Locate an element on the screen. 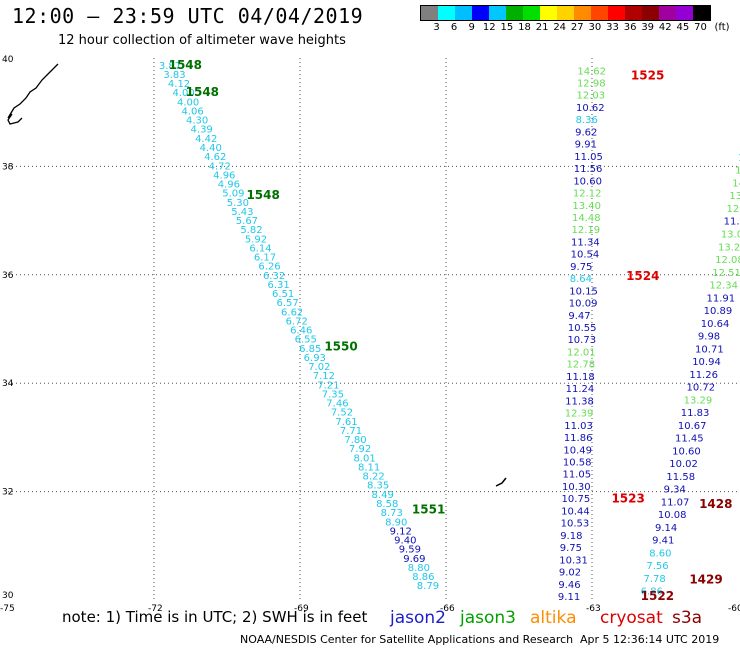  wave-height-point: 10.31 is located at coordinates (573, 560).